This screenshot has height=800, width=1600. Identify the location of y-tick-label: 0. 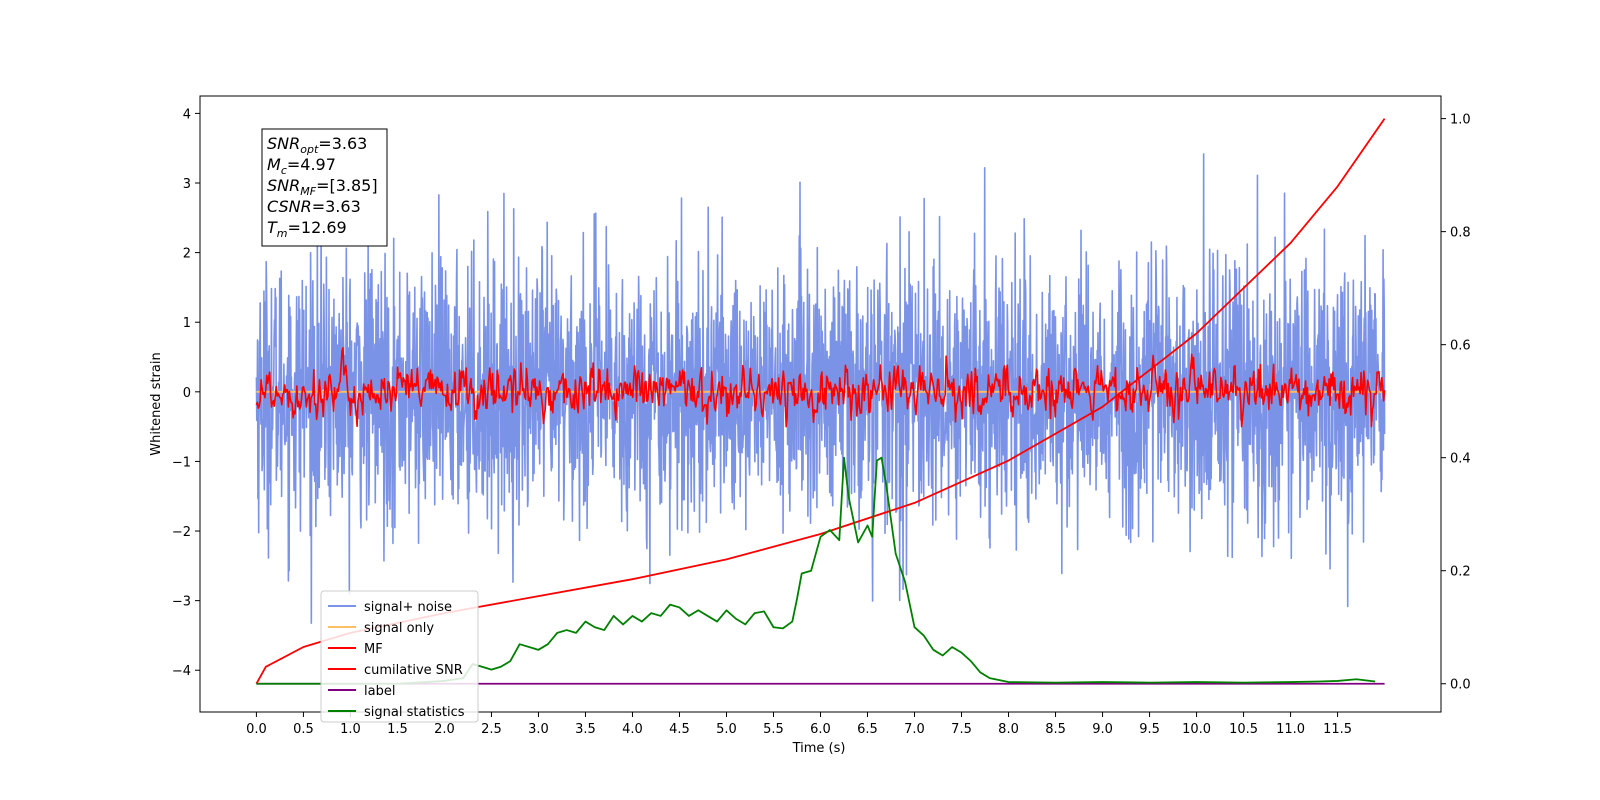
(187, 393).